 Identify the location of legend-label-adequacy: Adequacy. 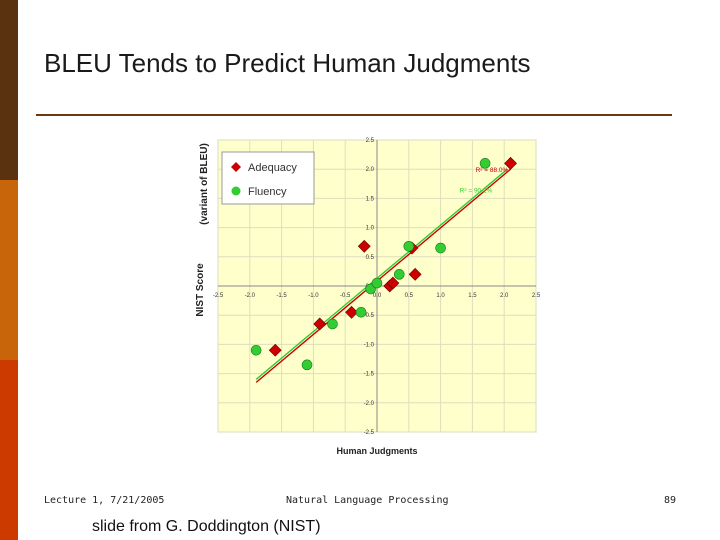
(272, 168).